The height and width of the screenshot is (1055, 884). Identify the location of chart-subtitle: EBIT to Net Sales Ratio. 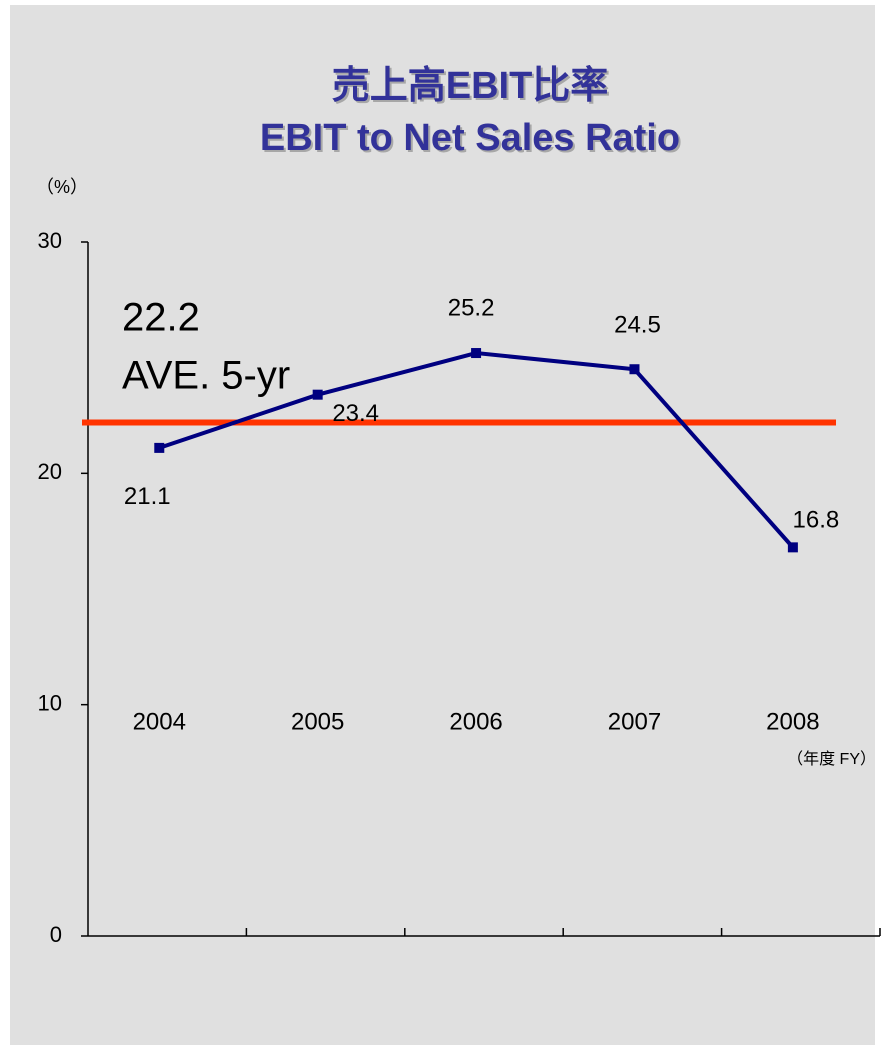
(470, 138).